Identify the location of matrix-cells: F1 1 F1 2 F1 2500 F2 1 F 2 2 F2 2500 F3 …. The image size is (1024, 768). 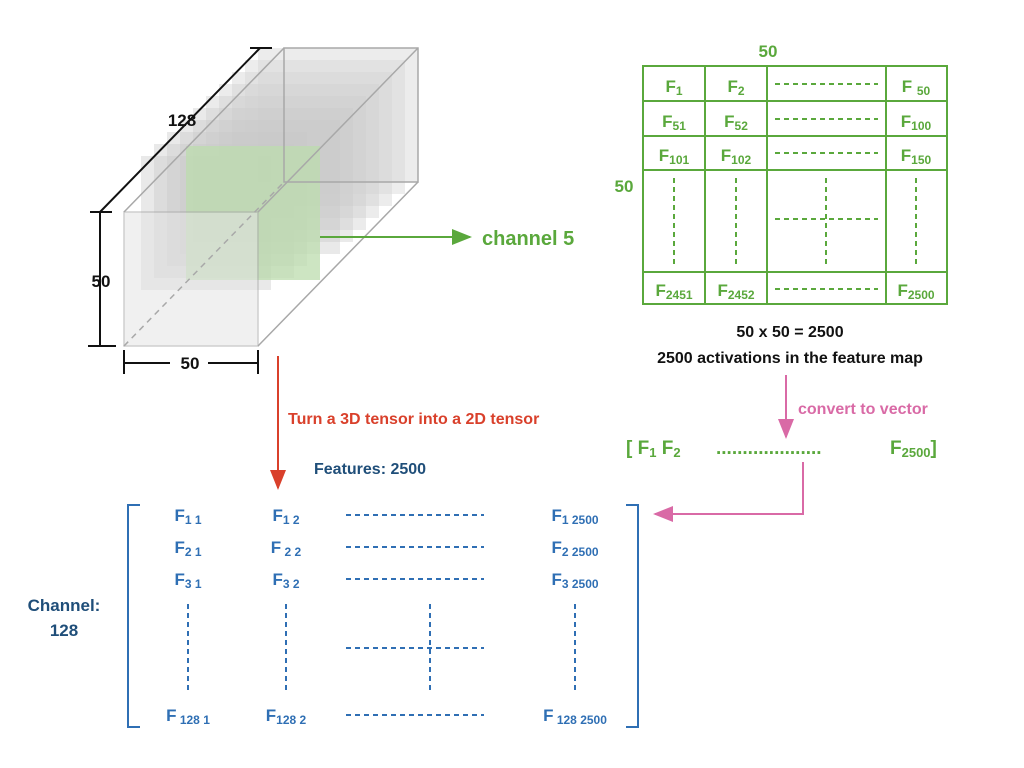
(386, 616).